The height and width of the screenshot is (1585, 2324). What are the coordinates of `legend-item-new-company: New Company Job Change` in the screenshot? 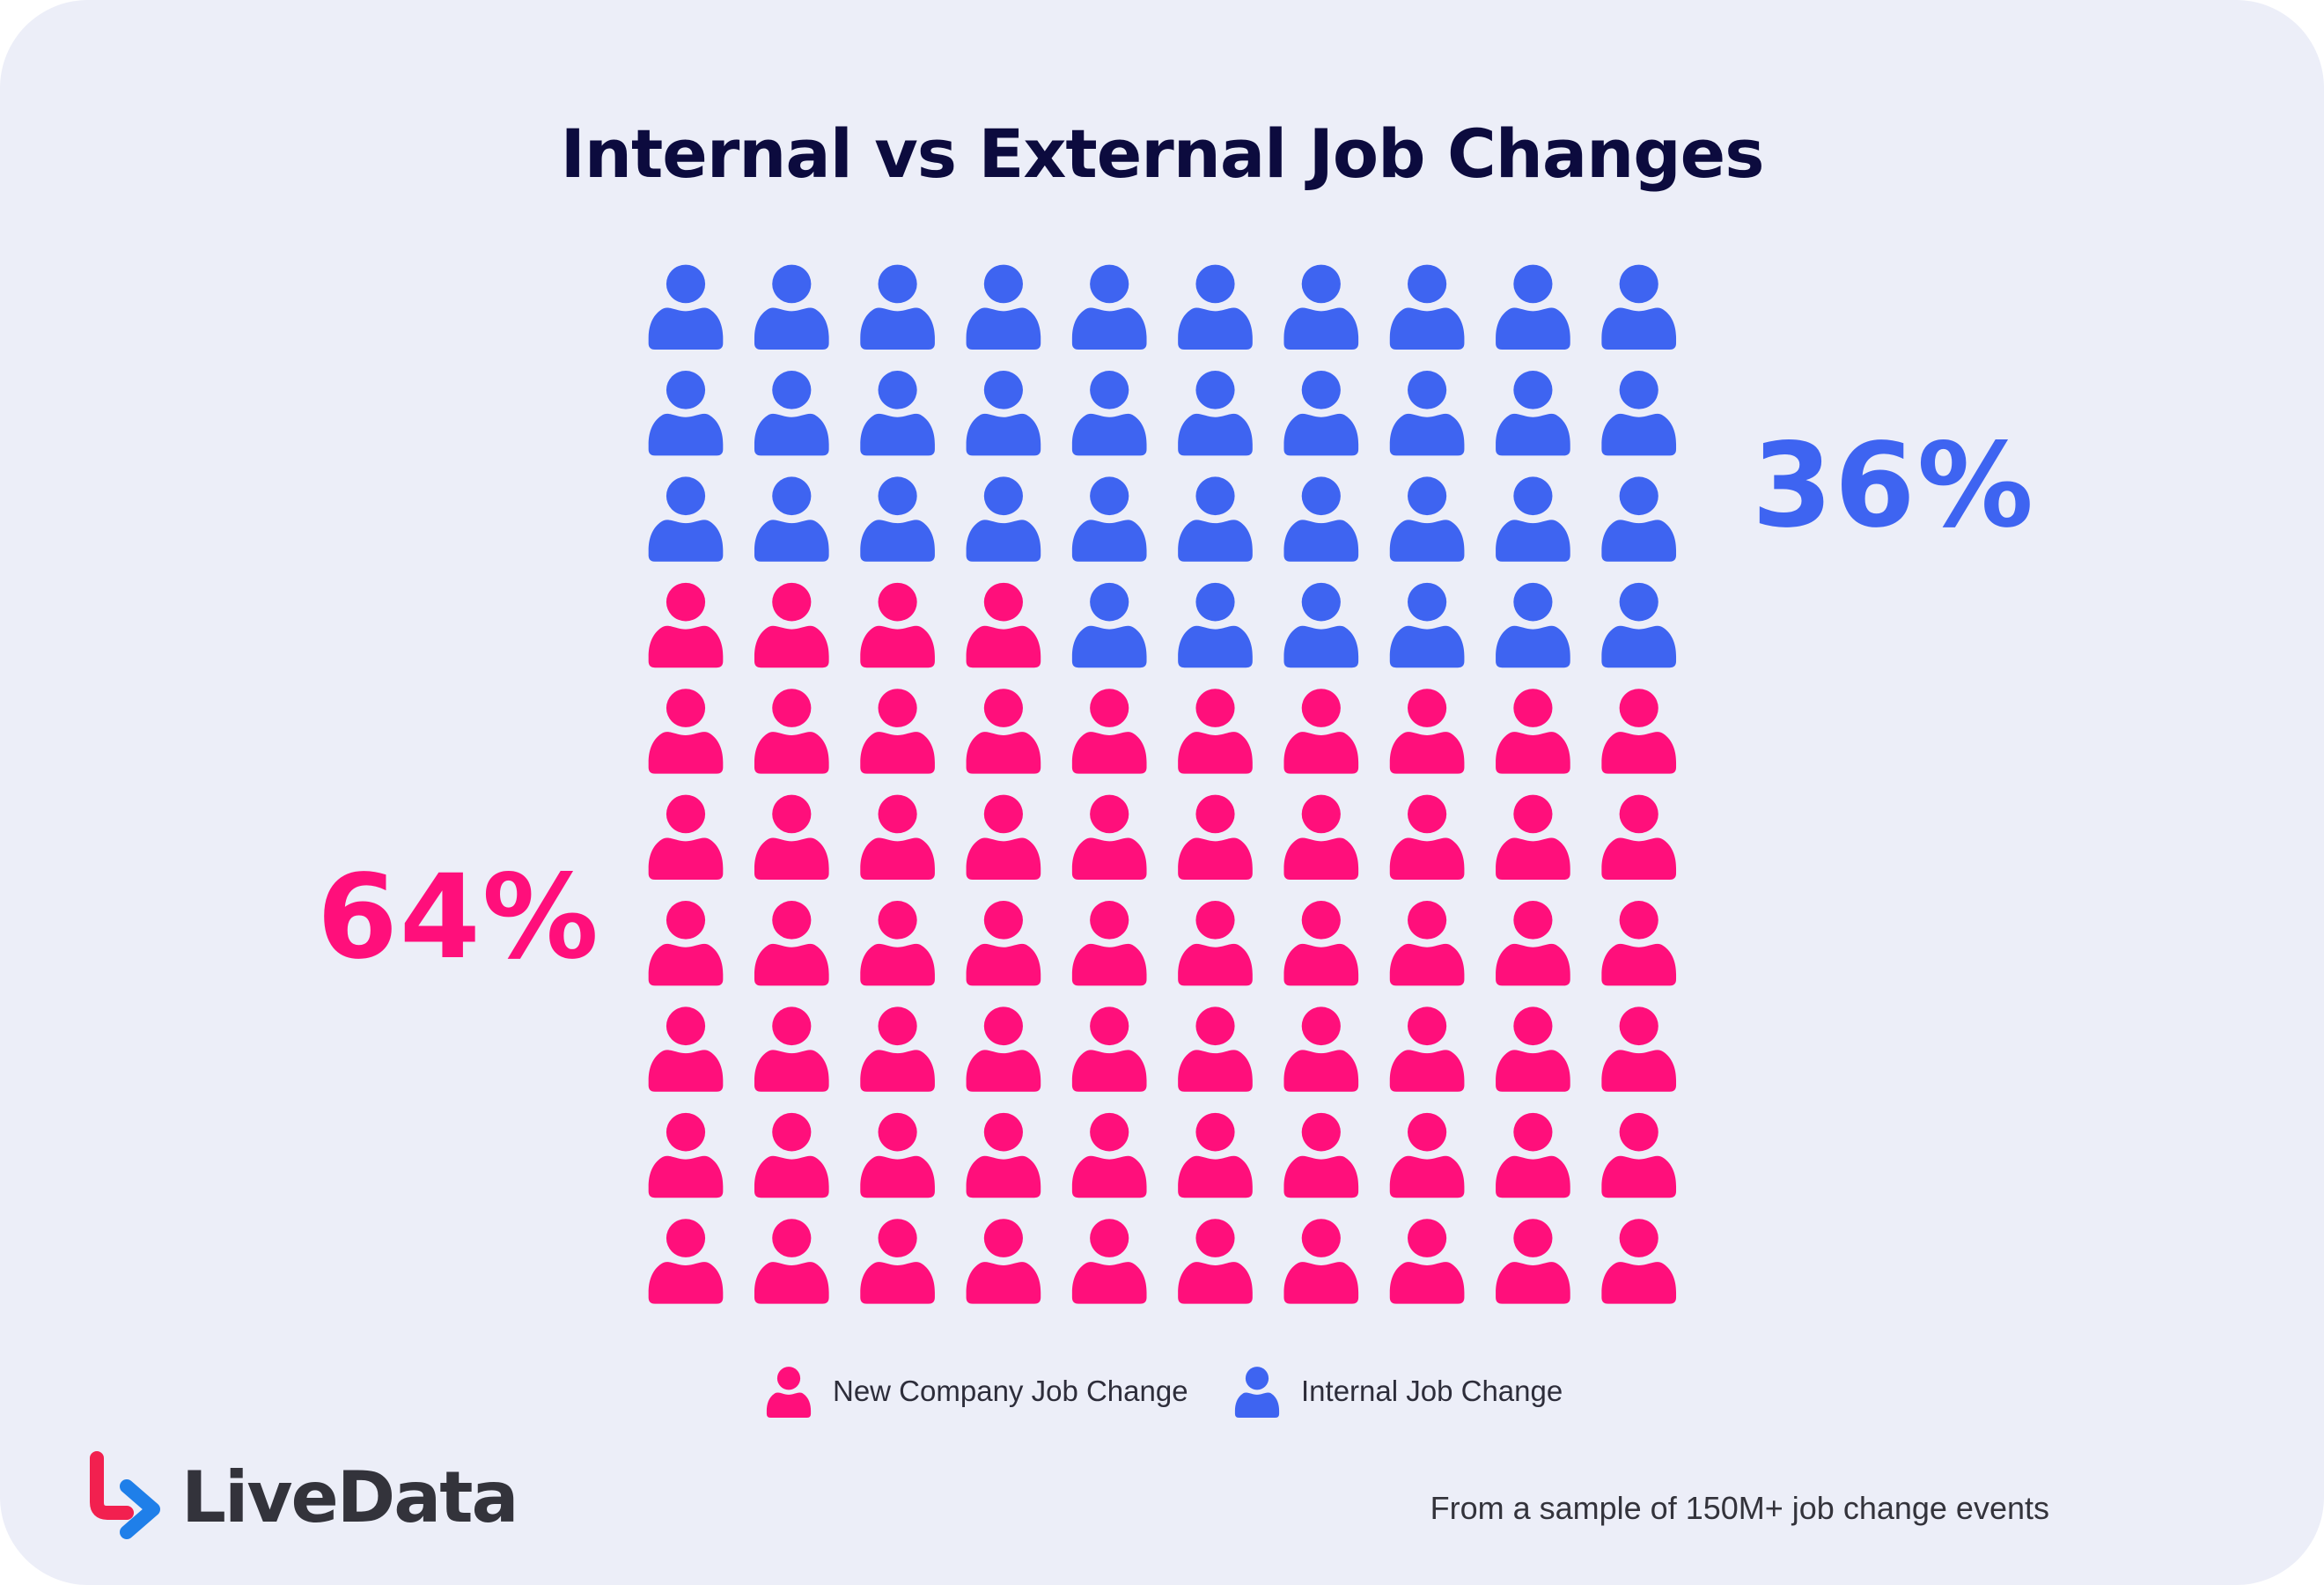 It's located at (976, 1391).